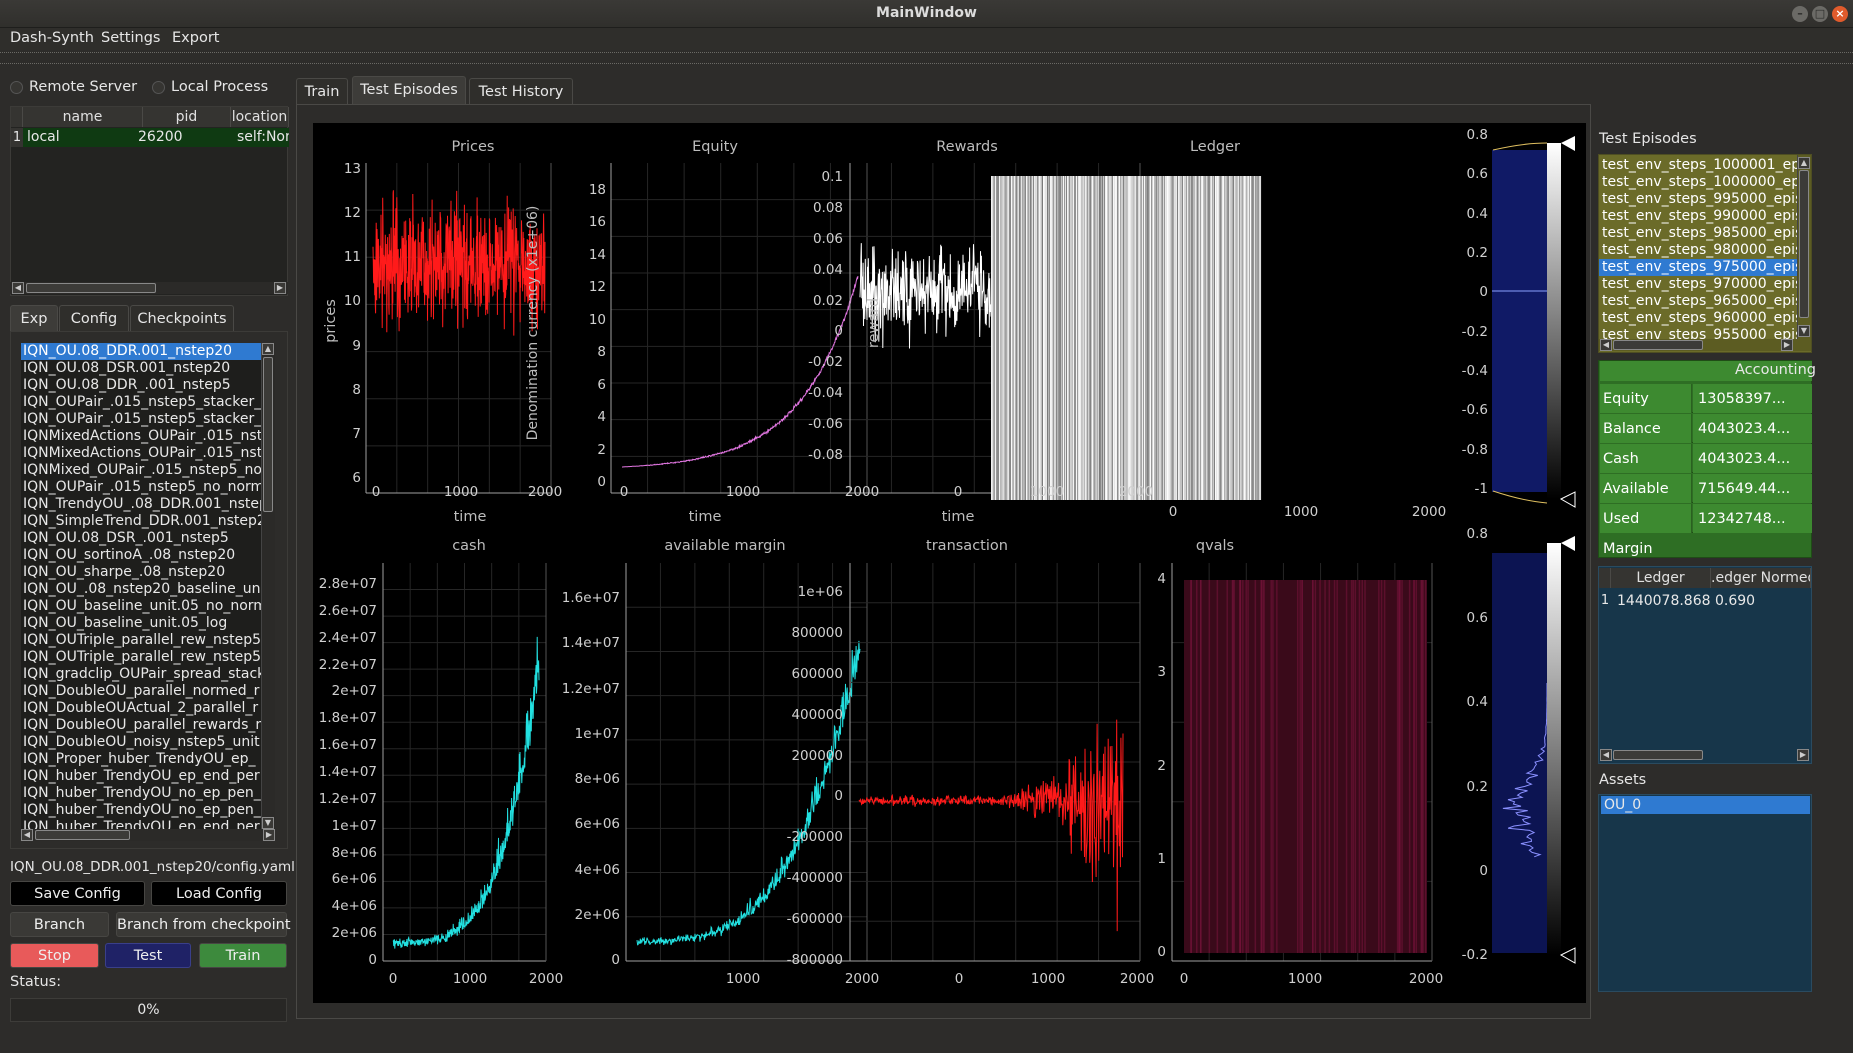 This screenshot has width=1853, height=1053. What do you see at coordinates (1699, 318) in the screenshot?
I see `list-item: test_env_steps_960000_epis` at bounding box center [1699, 318].